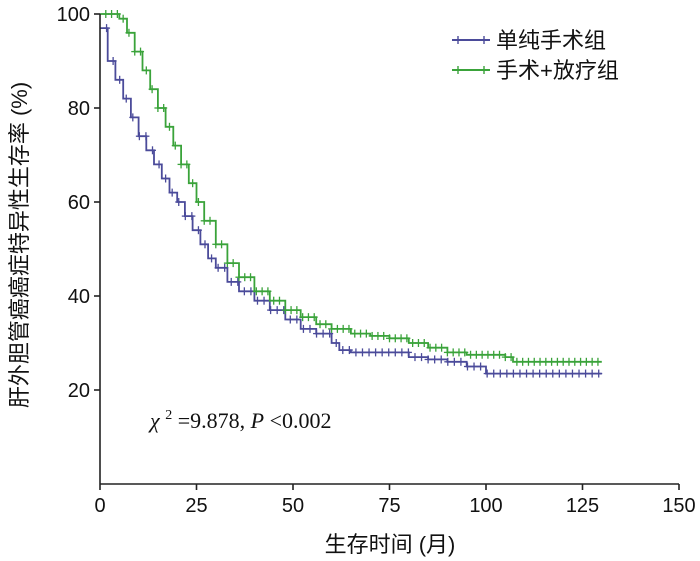  I want to click on legend-item-1: 单纯手术组, so click(529, 40).